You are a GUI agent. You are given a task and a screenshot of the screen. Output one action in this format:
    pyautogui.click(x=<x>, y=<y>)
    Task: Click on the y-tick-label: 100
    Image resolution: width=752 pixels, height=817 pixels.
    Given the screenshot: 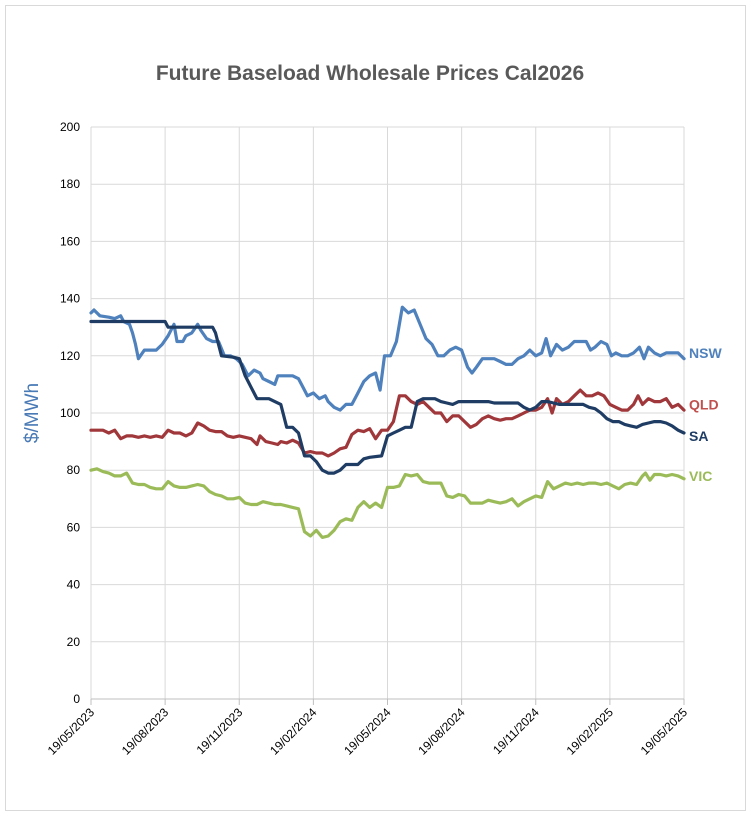 What is the action you would take?
    pyautogui.click(x=70, y=413)
    